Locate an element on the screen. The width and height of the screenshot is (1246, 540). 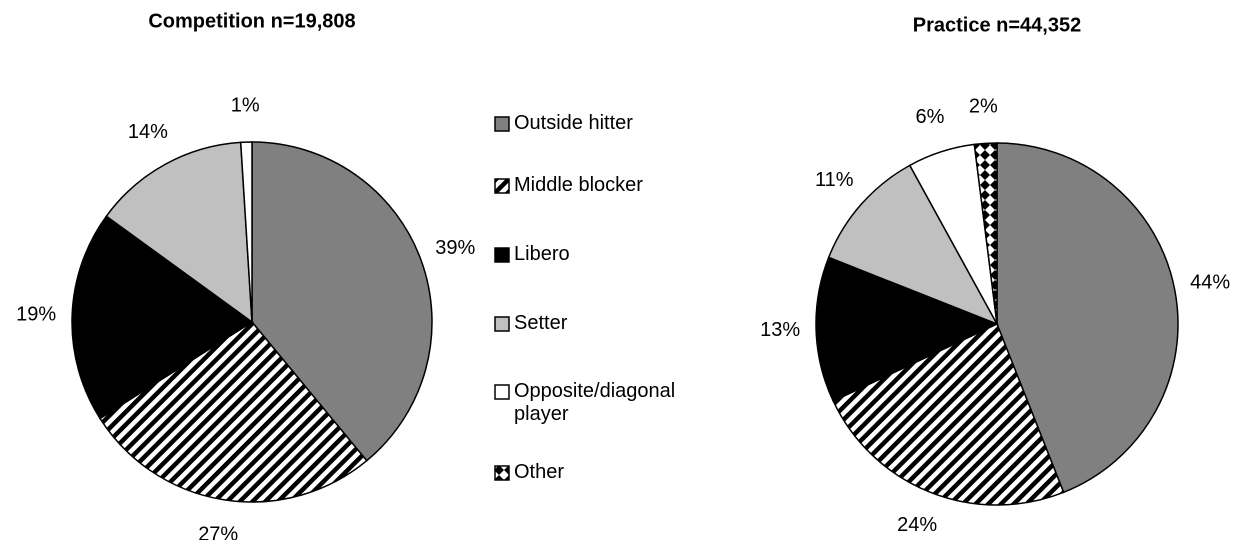
legend-item: Outside hitter is located at coordinates (590, 123).